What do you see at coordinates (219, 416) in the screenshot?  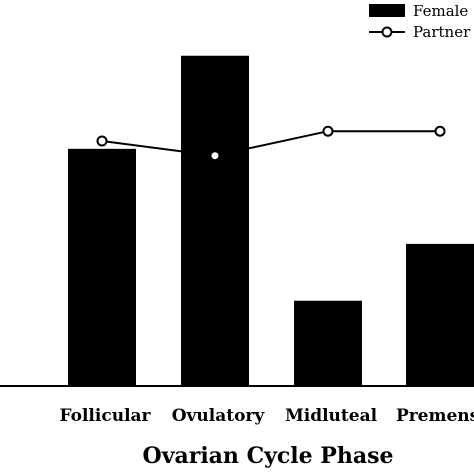 I see `tick-label-ovulatory: Ovulatory` at bounding box center [219, 416].